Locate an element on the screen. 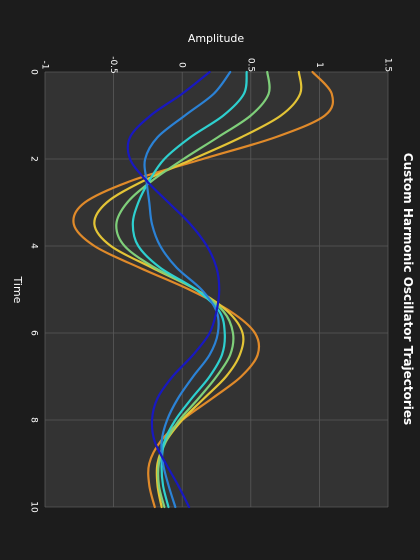 The height and width of the screenshot is (560, 420). y-axis-label: Amplitude is located at coordinates (216, 38).